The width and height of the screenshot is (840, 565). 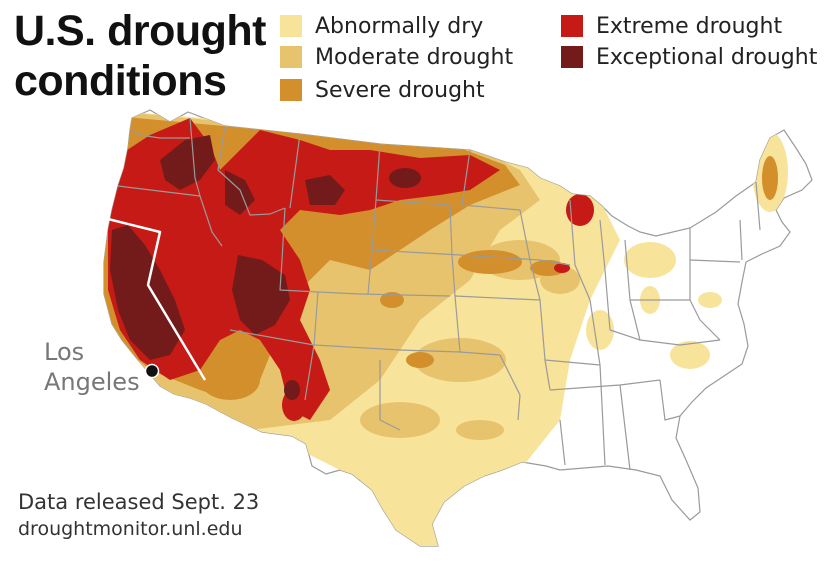 I want to click on severe-drought-swatch, so click(x=291, y=90).